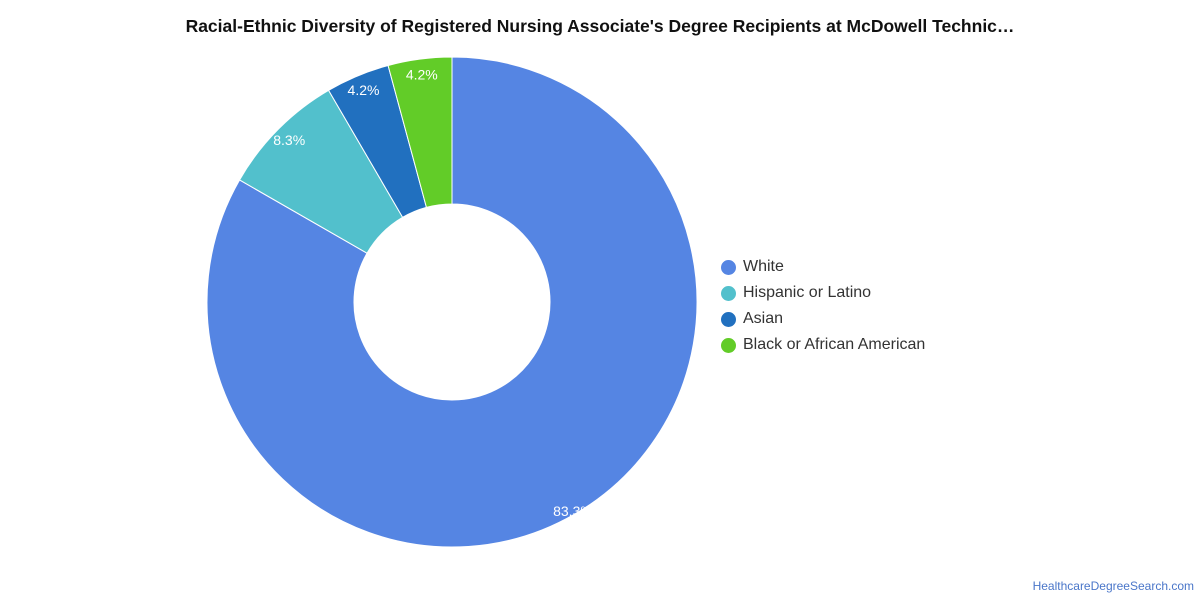 The height and width of the screenshot is (600, 1200). What do you see at coordinates (807, 292) in the screenshot?
I see `legend-label: Hispanic or Latino` at bounding box center [807, 292].